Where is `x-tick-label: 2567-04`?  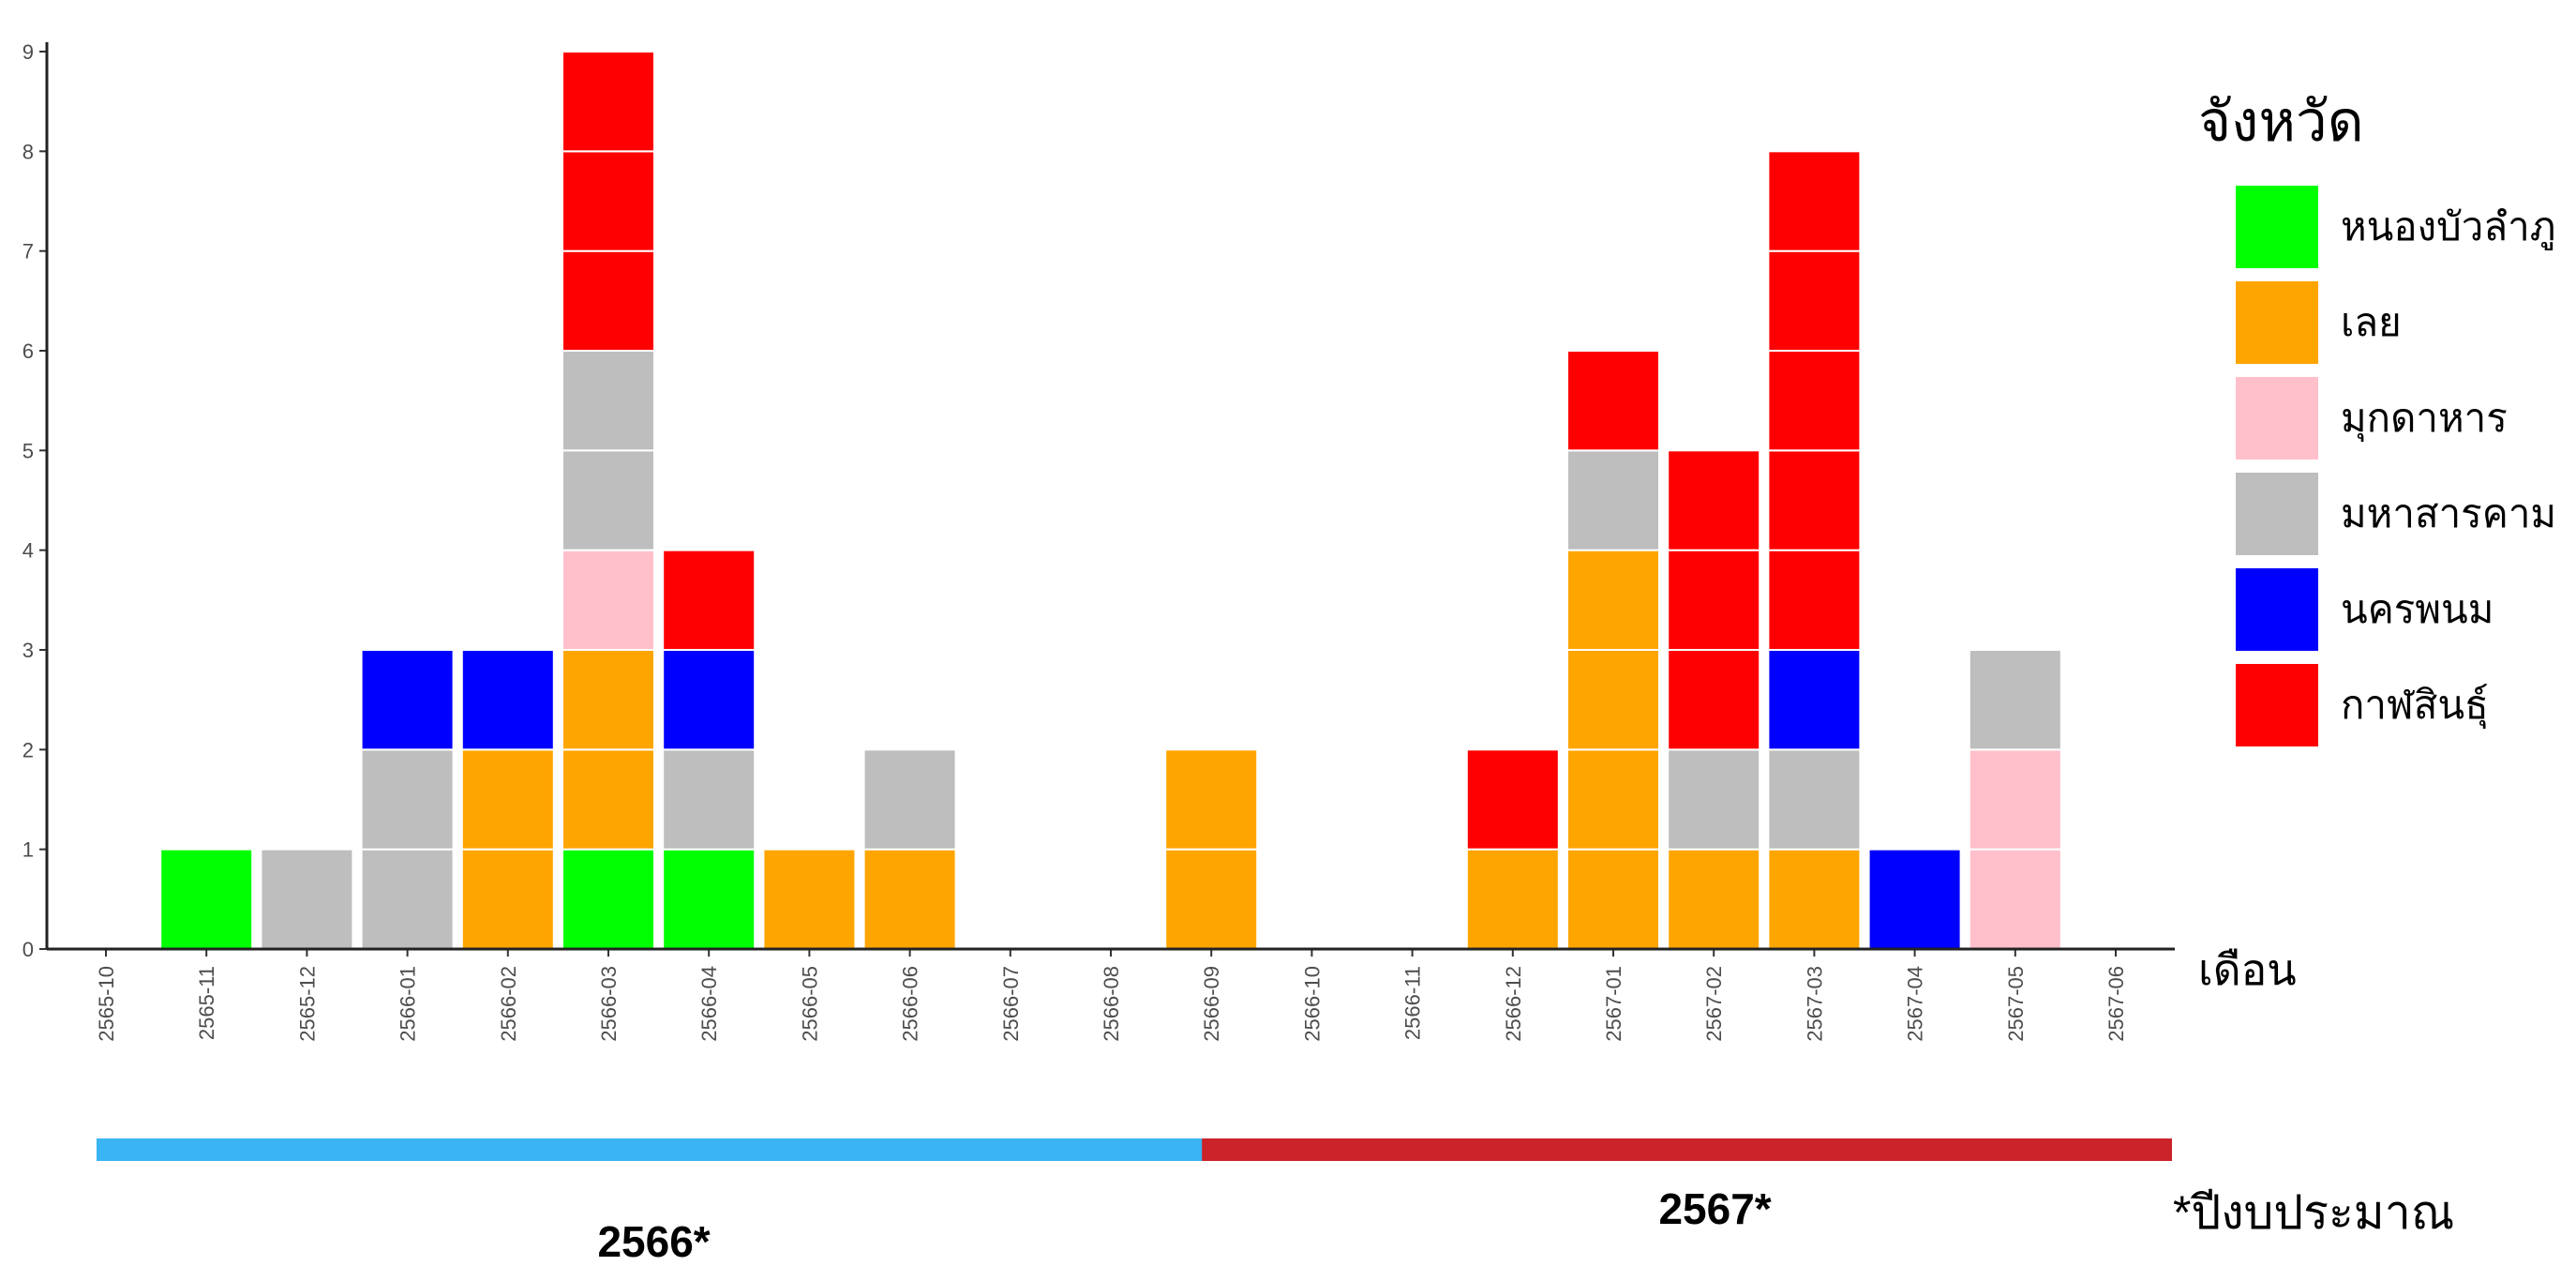 x-tick-label: 2567-04 is located at coordinates (1915, 1004).